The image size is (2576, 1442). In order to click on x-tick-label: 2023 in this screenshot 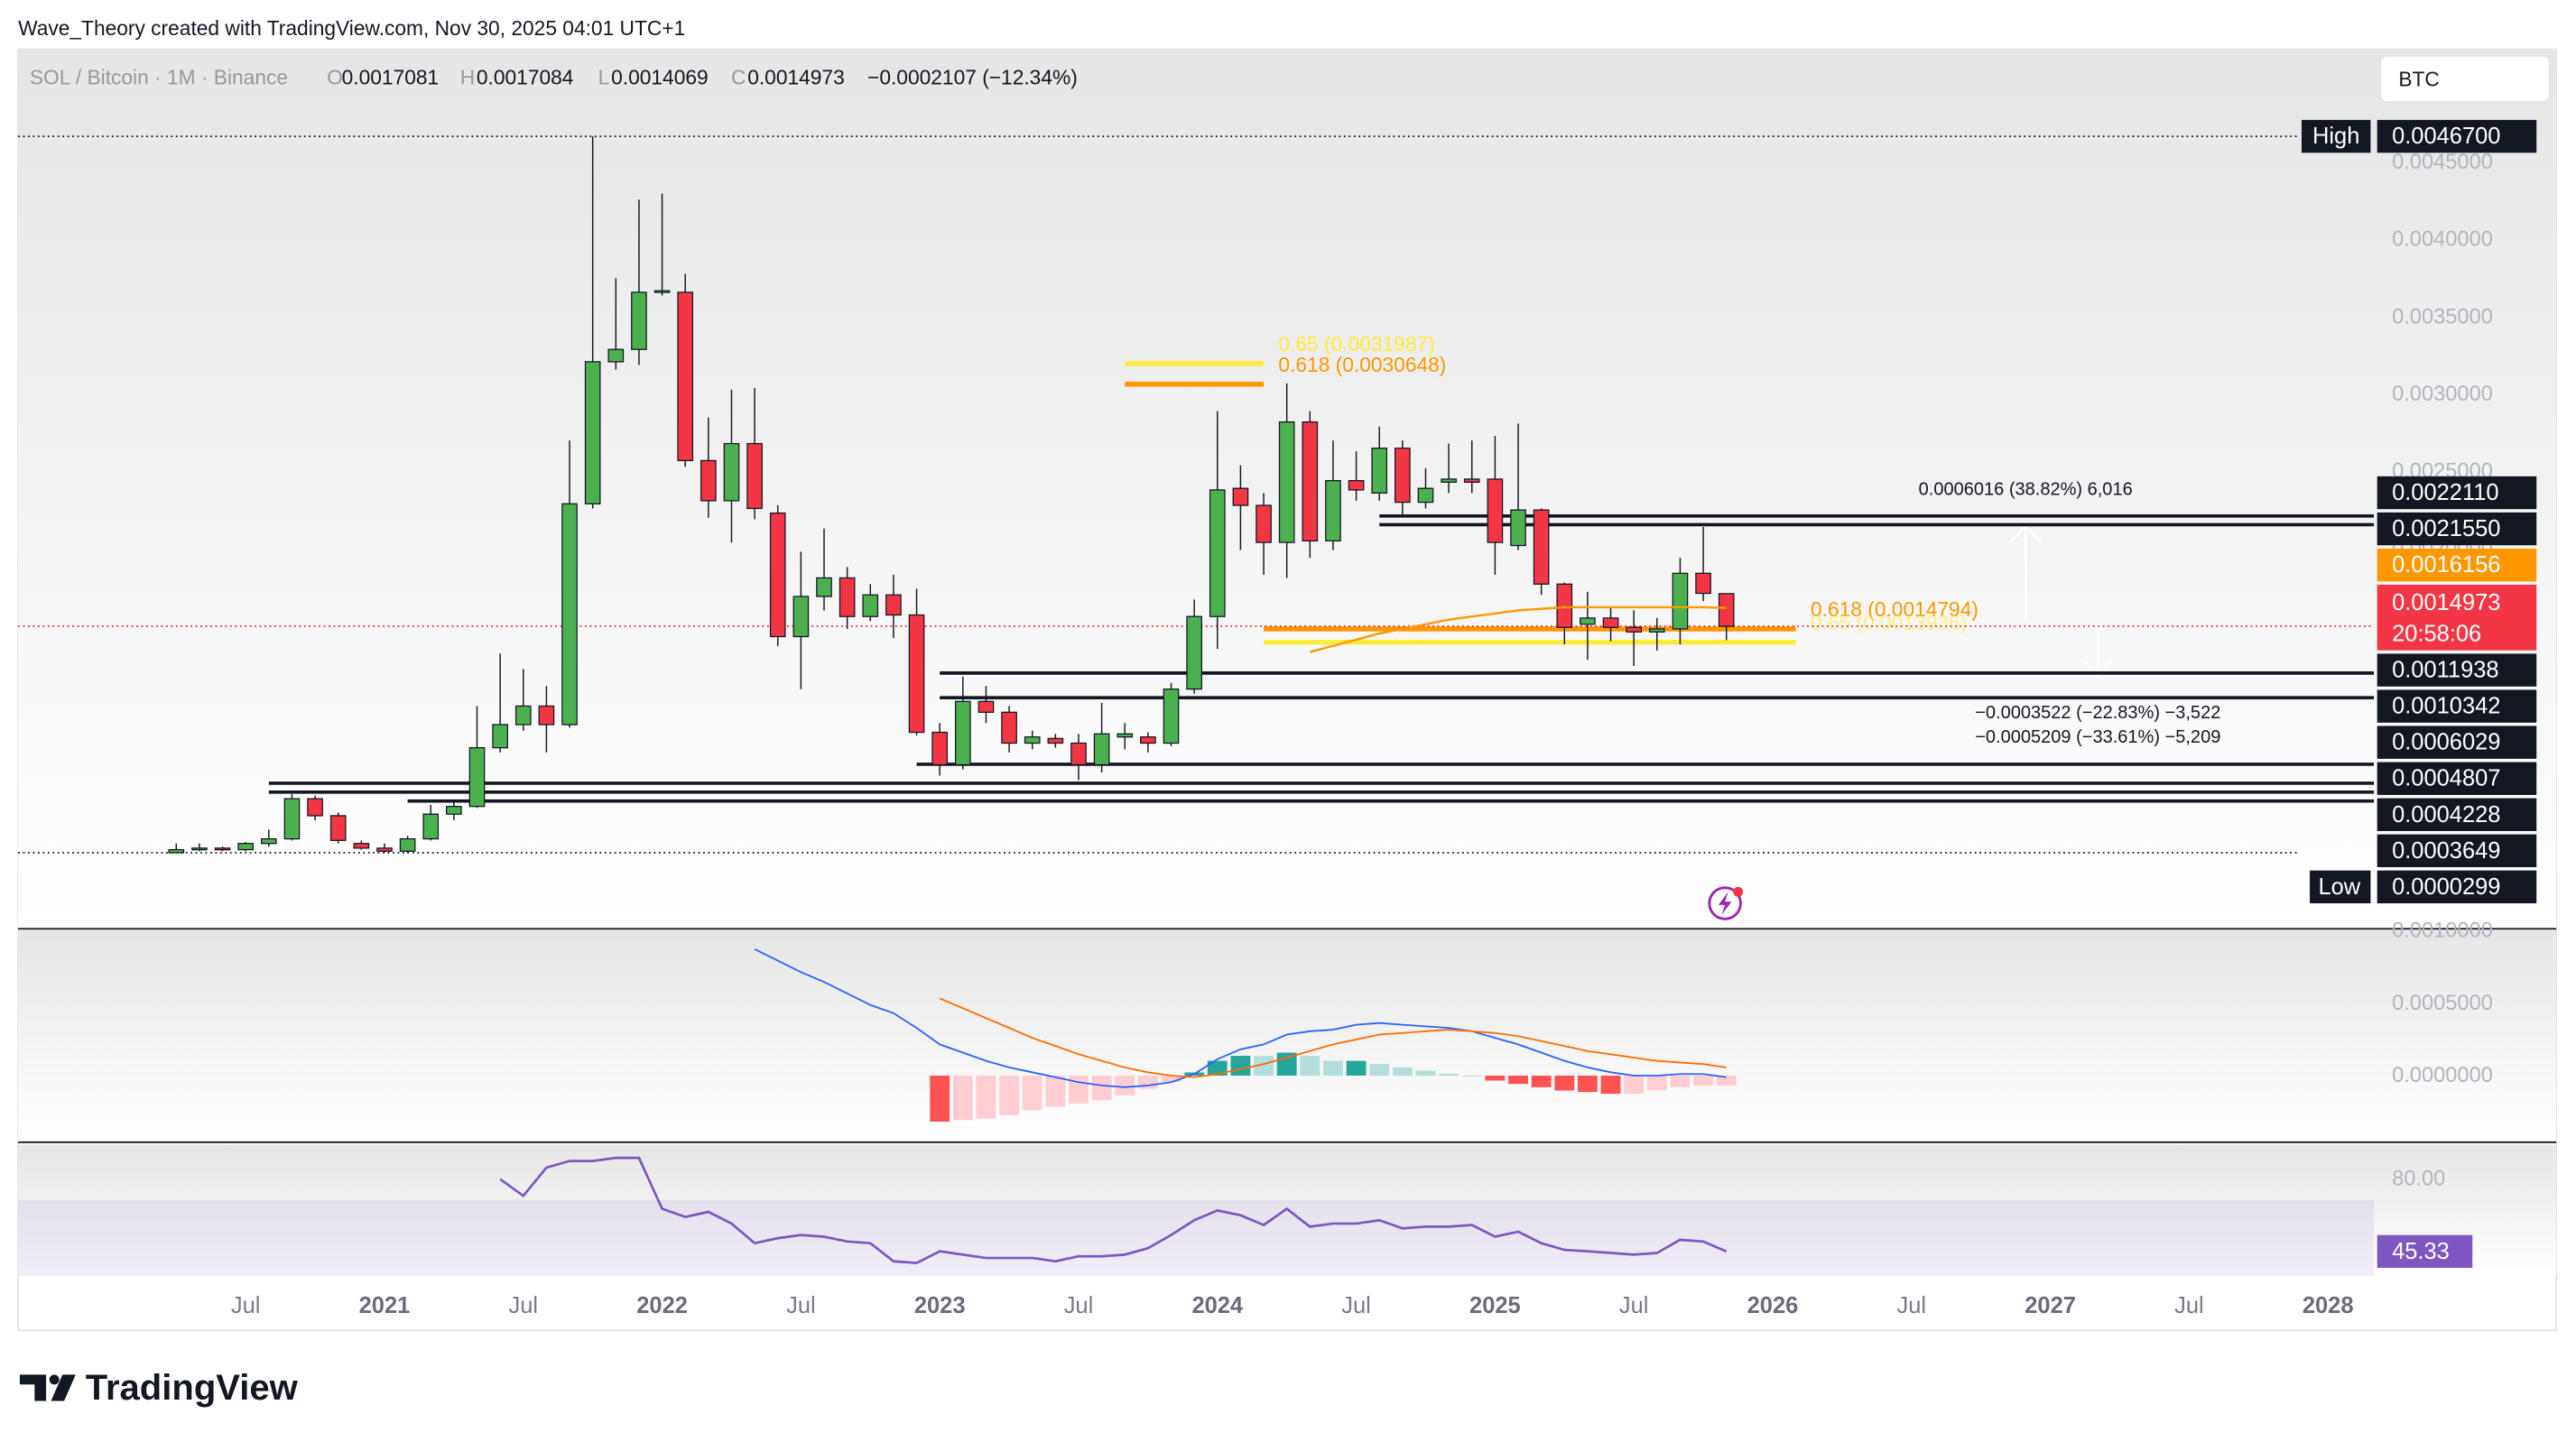, I will do `click(940, 1305)`.